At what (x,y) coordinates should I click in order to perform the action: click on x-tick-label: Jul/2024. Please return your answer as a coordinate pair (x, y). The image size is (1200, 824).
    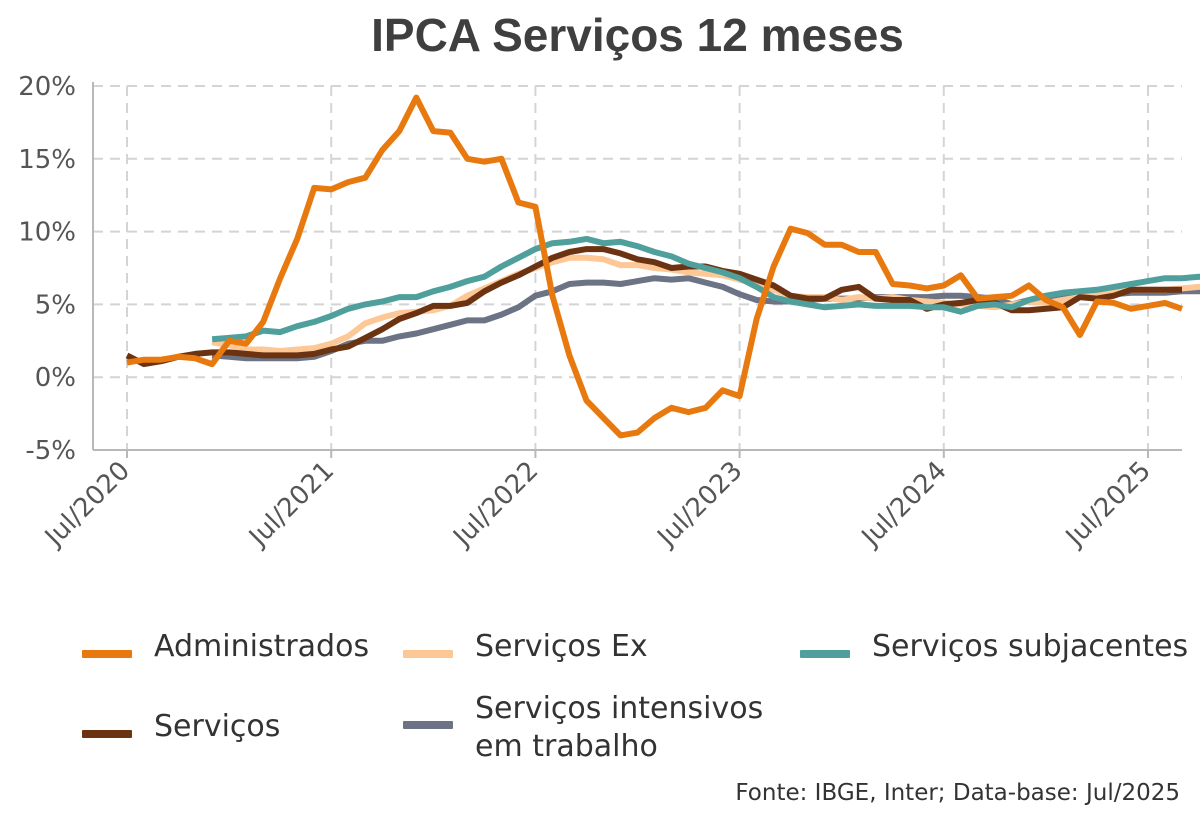
    Looking at the image, I should click on (904, 505).